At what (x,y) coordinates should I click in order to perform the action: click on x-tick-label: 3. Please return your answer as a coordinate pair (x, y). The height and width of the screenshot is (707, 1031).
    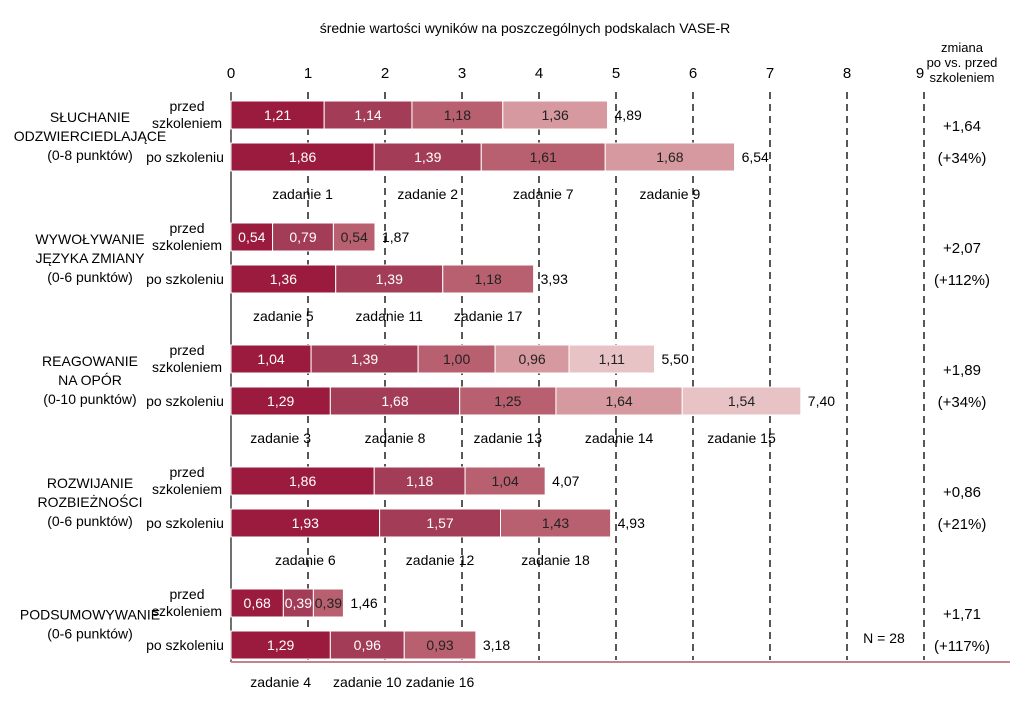
    Looking at the image, I should click on (462, 73).